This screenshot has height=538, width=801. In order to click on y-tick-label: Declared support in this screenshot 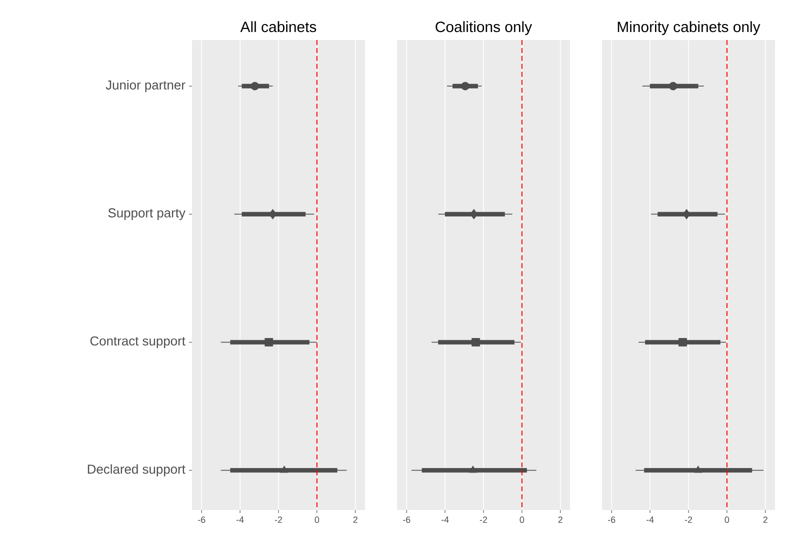, I will do `click(137, 470)`.